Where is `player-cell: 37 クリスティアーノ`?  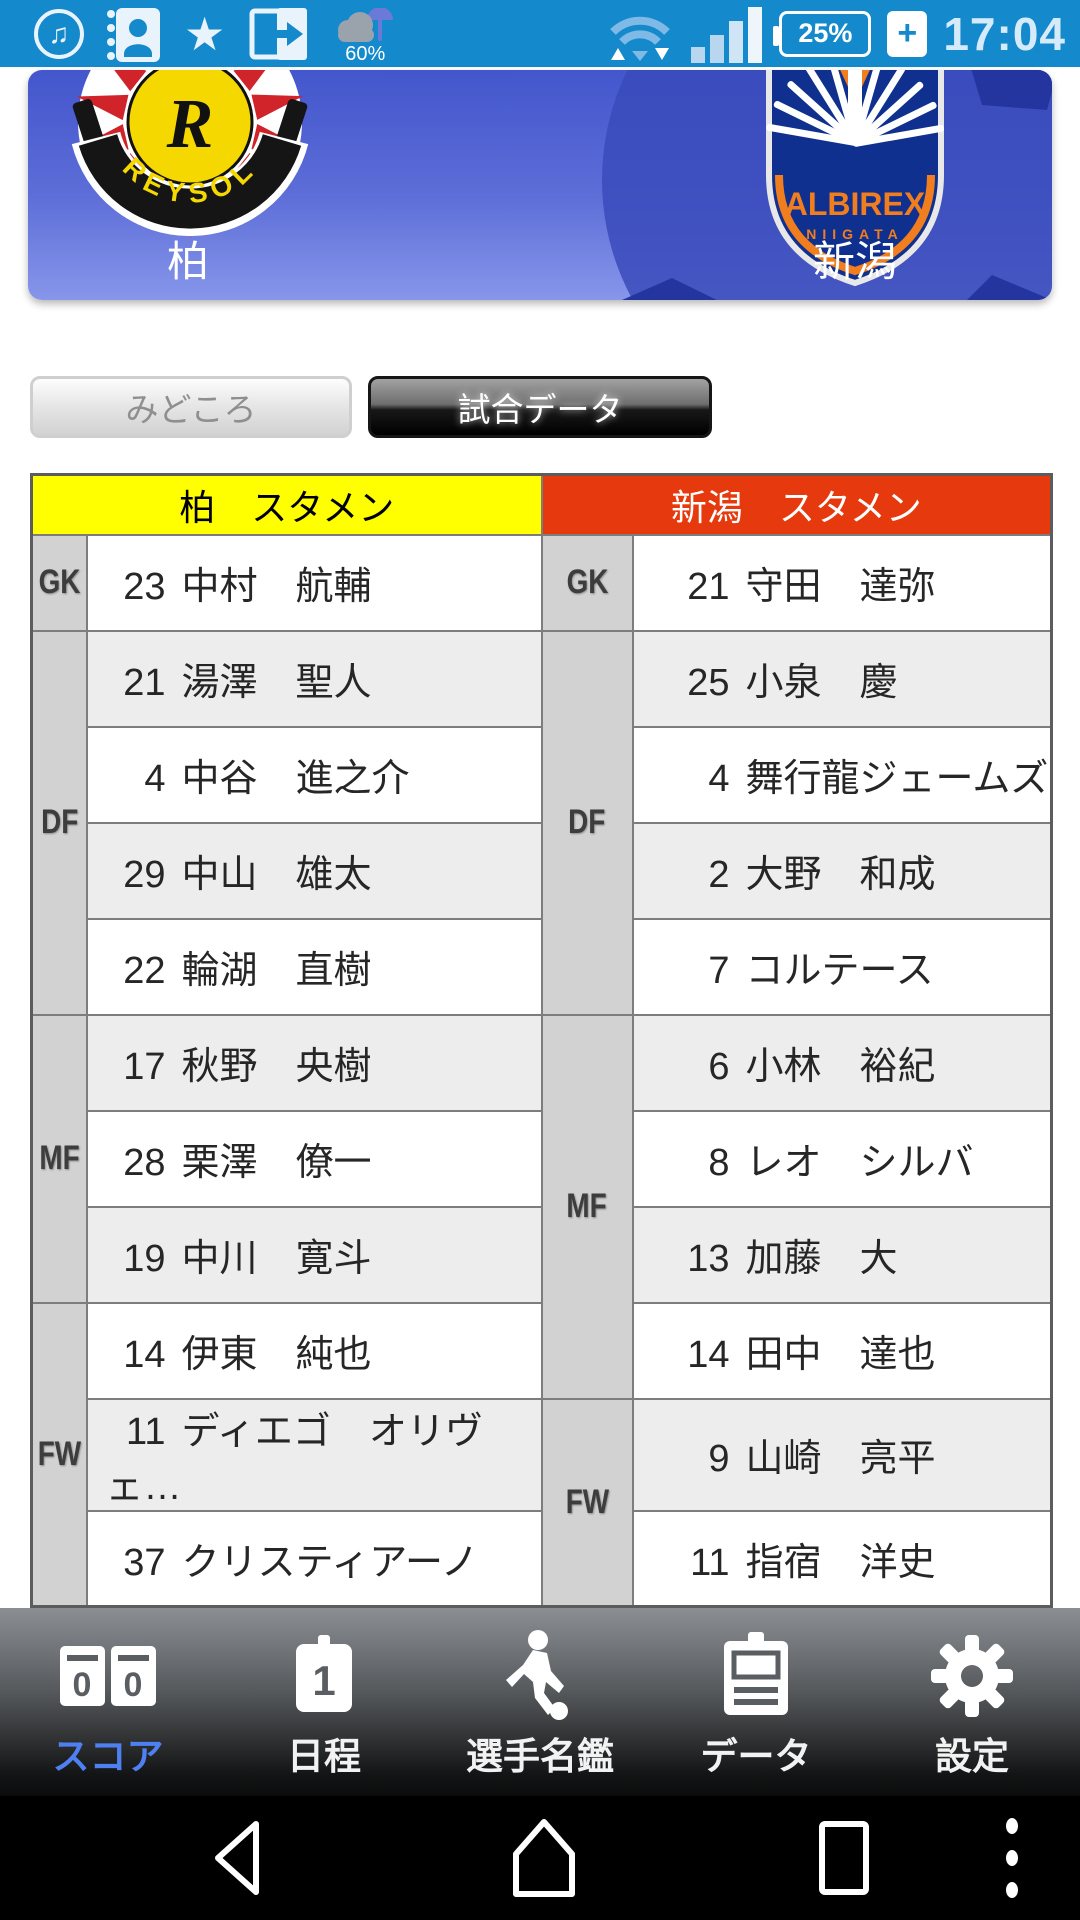
player-cell: 37 クリスティアーノ is located at coordinates (314, 1558).